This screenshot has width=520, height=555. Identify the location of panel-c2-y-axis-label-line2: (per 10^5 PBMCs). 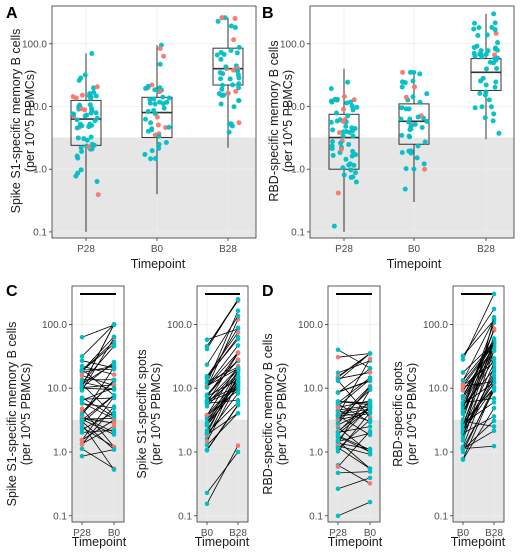
(156, 414).